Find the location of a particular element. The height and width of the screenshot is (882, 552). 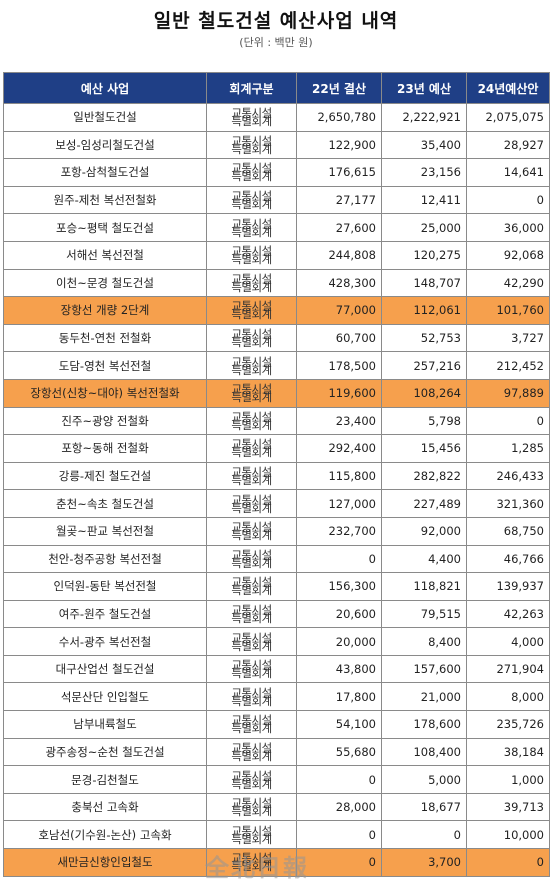

table-row: 서해선 복선전철 교통시설 특별회계 244,808 120,275 92,068 is located at coordinates (276, 255).